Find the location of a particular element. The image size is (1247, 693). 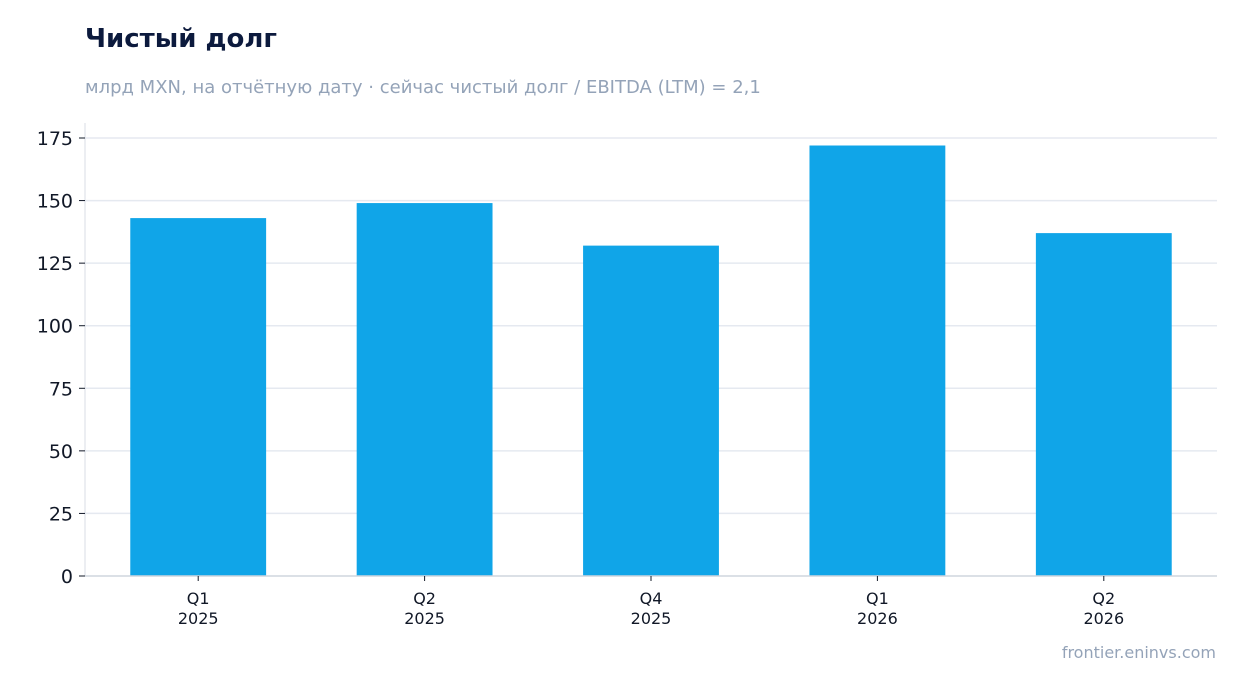

y-tick-label: 100 is located at coordinates (55, 327).